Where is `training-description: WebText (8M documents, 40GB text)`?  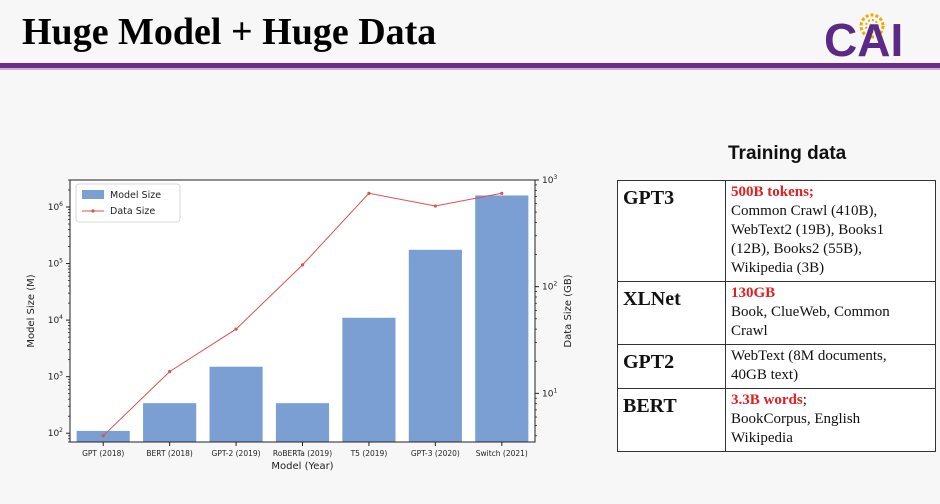 training-description: WebText (8M documents, 40GB text) is located at coordinates (830, 366).